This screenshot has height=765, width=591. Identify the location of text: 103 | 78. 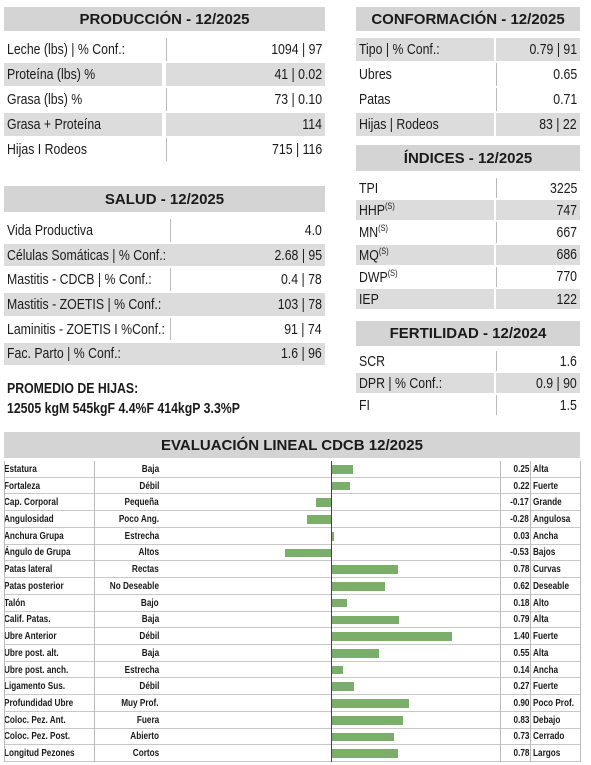
(299, 304).